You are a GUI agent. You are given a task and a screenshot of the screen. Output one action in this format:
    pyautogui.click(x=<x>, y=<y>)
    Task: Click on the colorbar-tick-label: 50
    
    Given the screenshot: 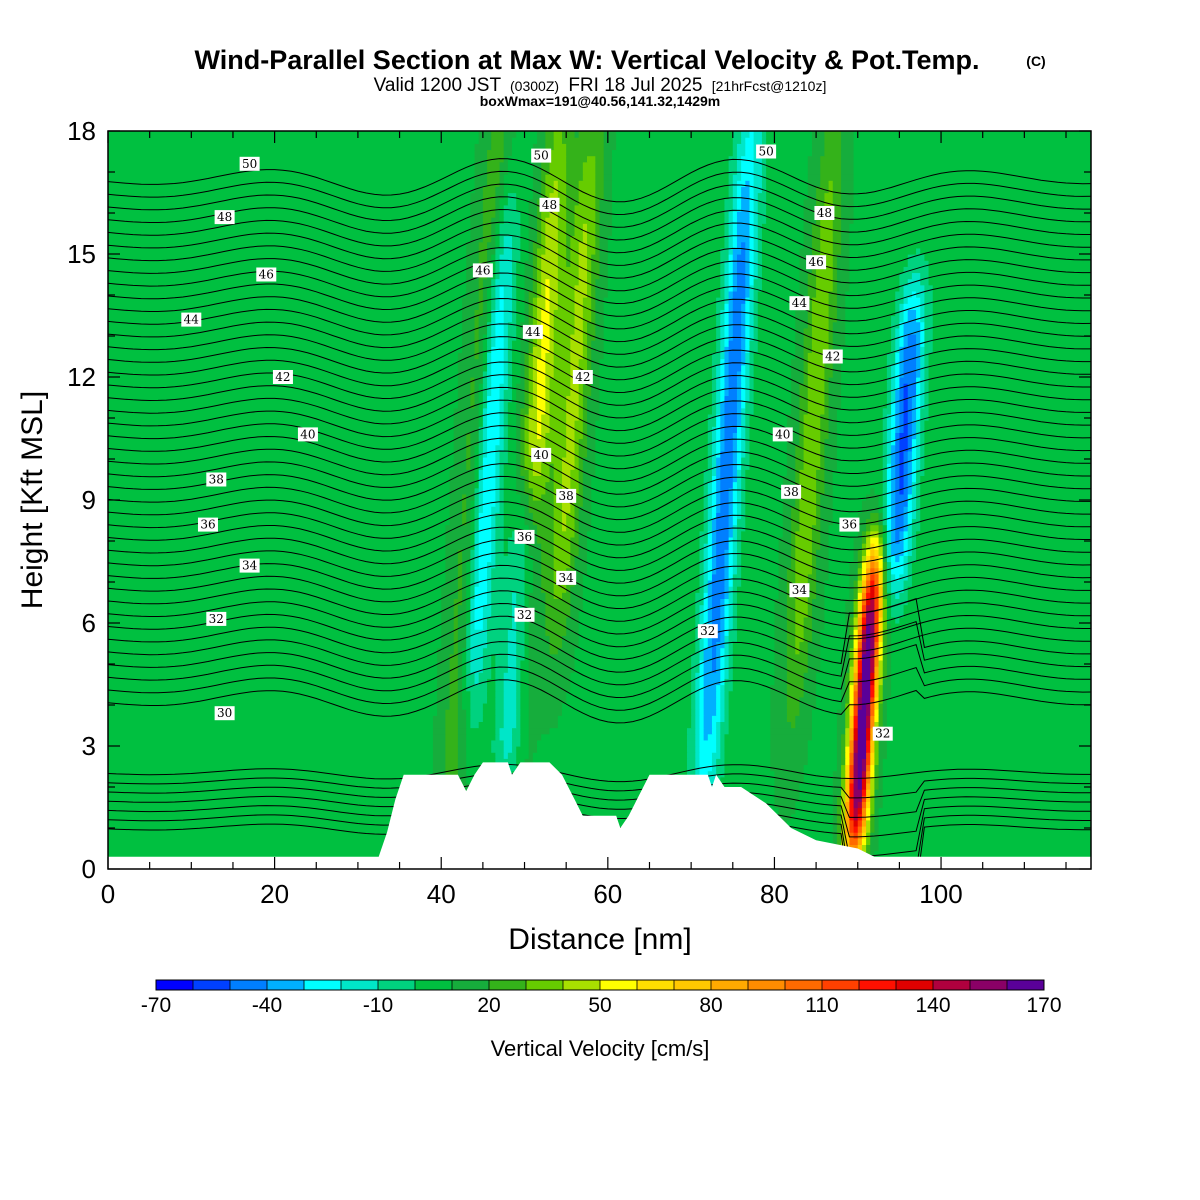 What is the action you would take?
    pyautogui.click(x=599, y=1005)
    